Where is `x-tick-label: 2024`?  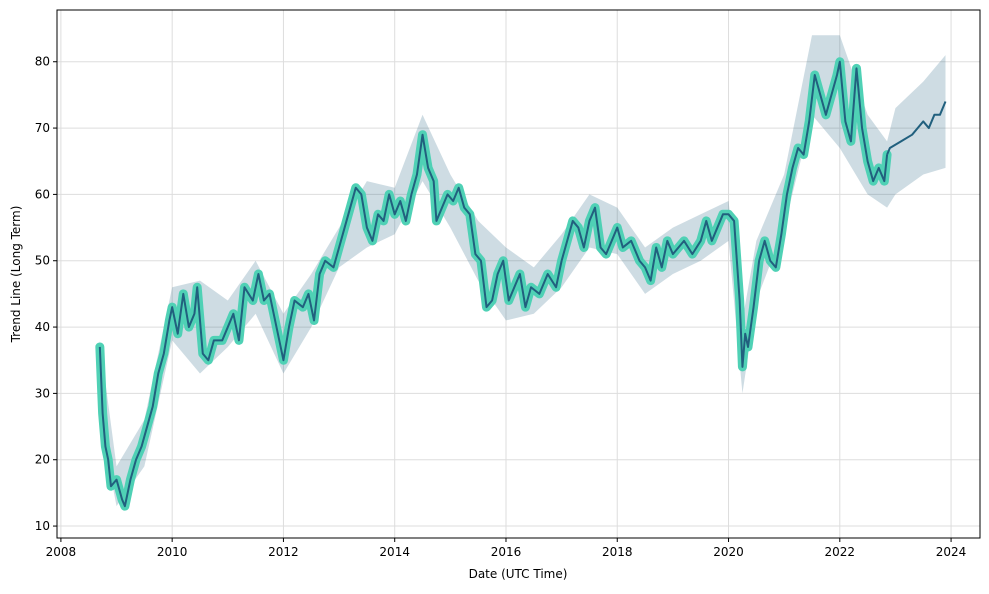
x-tick-label: 2024 is located at coordinates (951, 552).